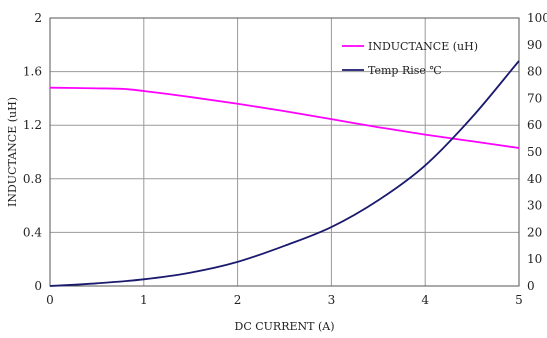 The height and width of the screenshot is (338, 547). What do you see at coordinates (534, 232) in the screenshot?
I see `y2-tick-label: 20` at bounding box center [534, 232].